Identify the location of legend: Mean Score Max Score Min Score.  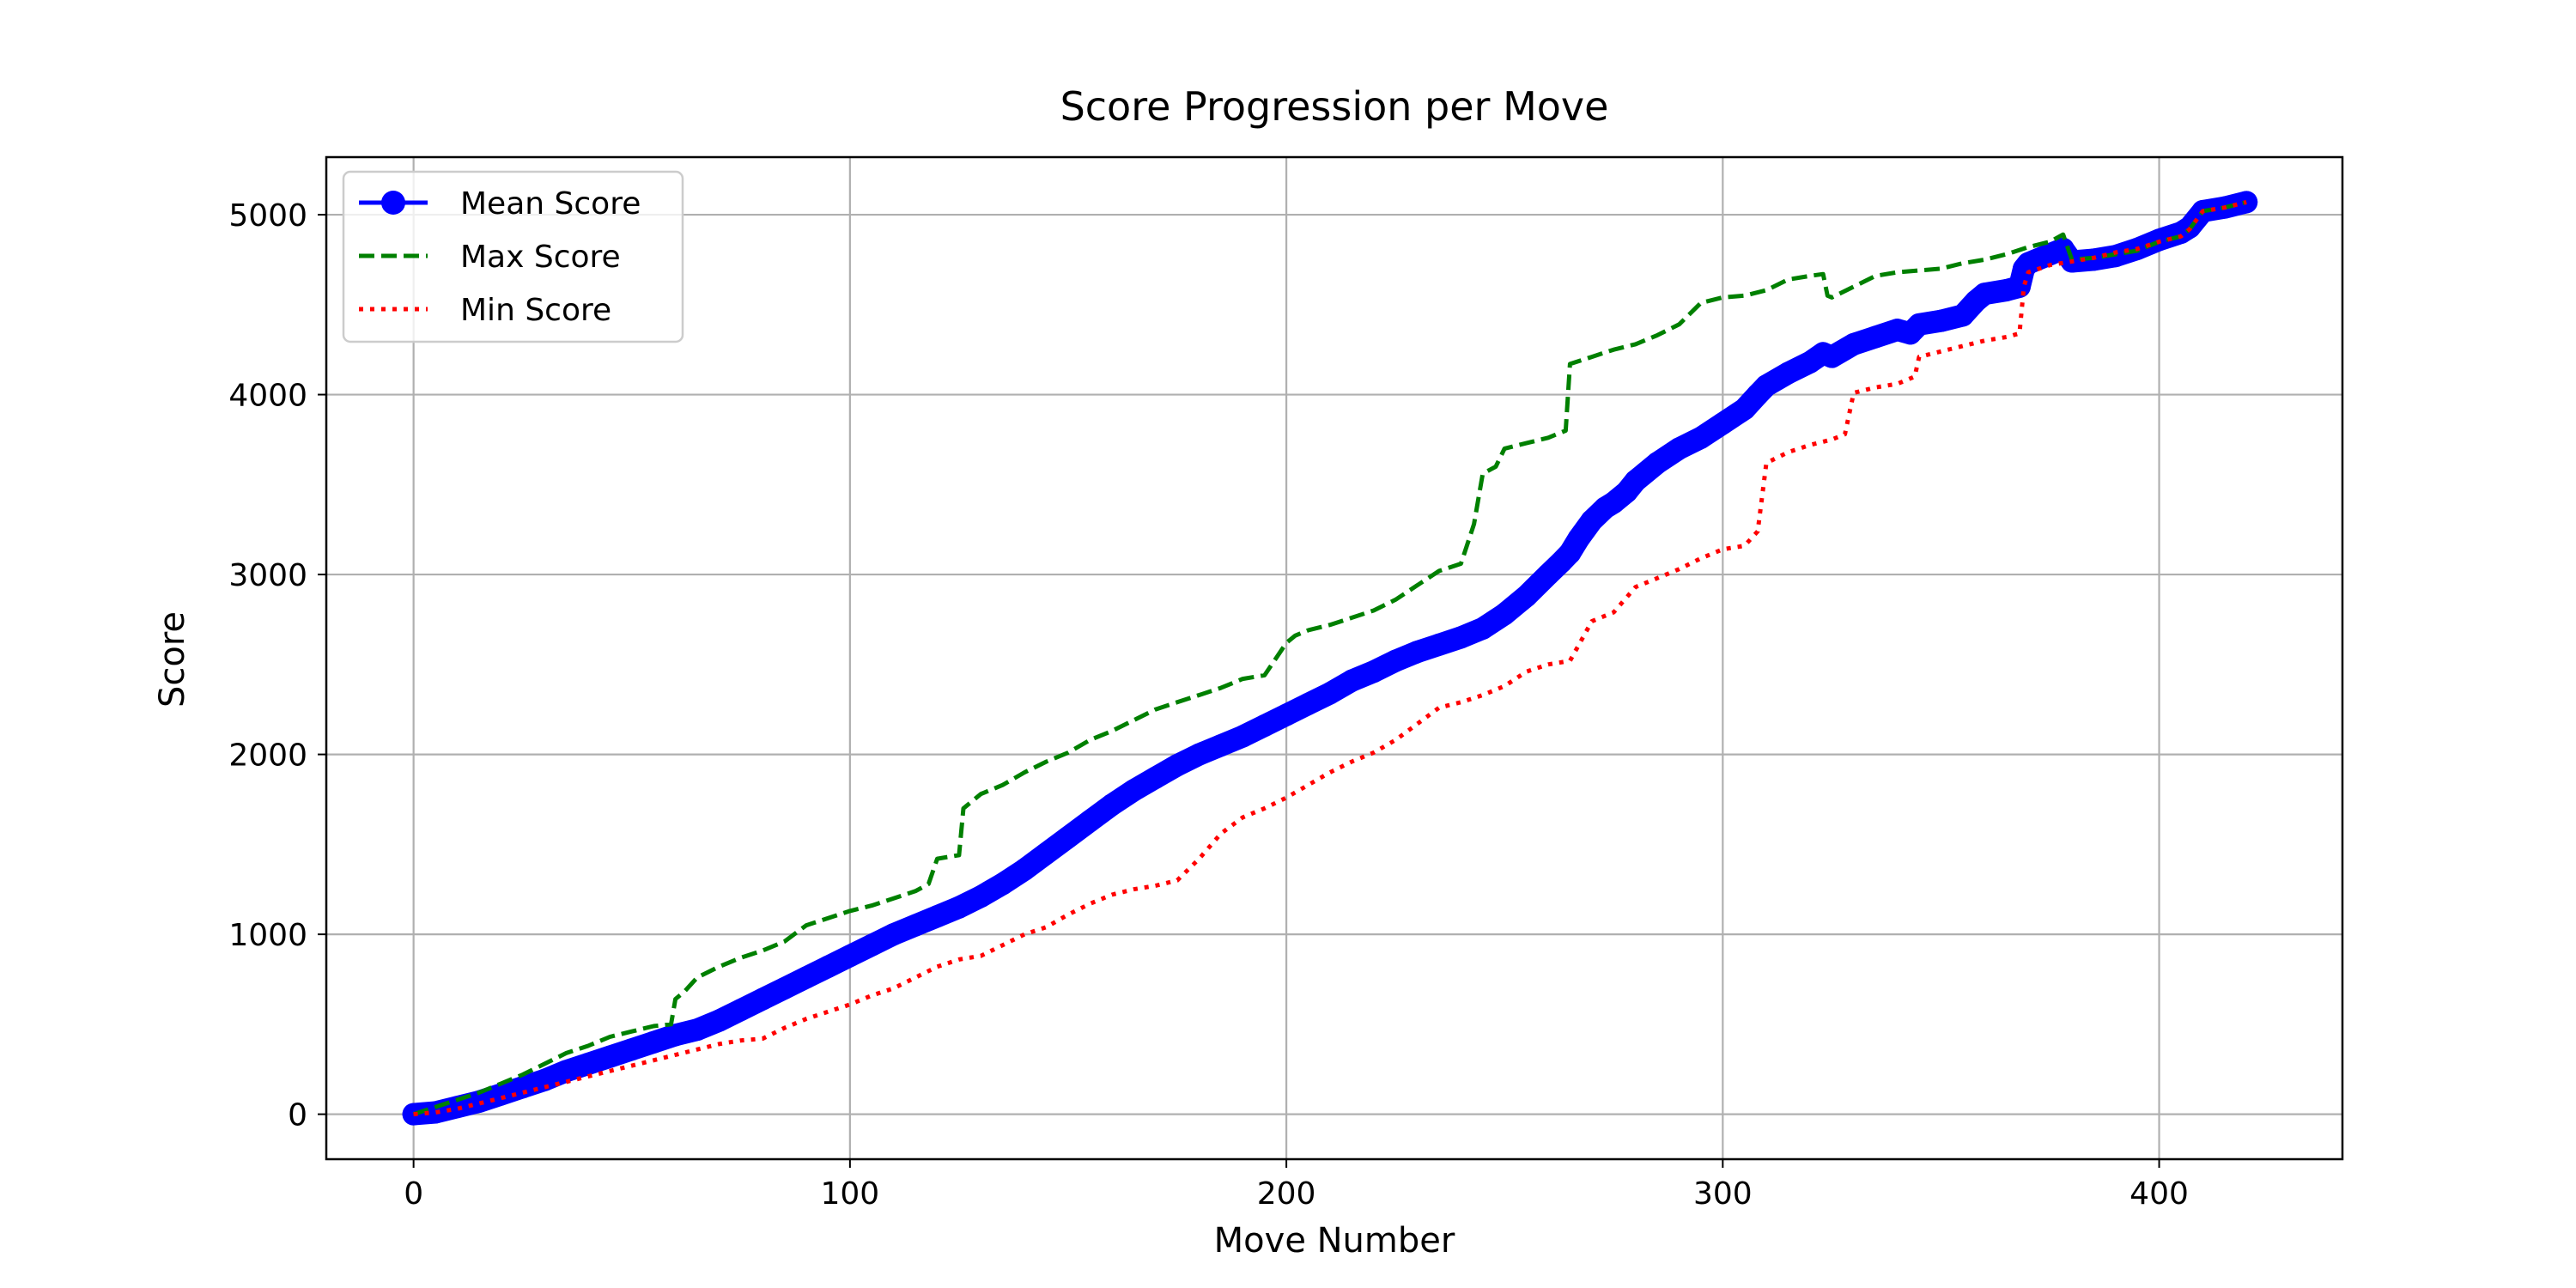
(513, 257).